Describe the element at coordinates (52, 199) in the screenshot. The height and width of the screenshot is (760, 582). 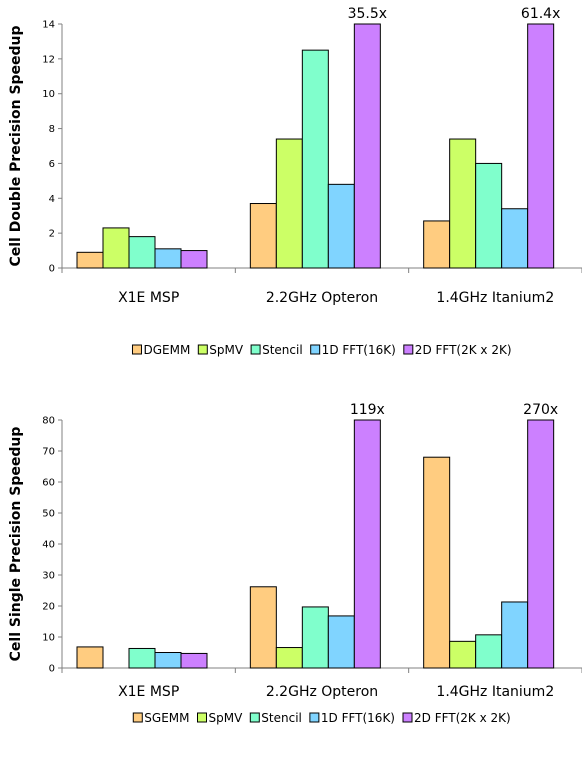
I see `y-tick-label: 4` at that location.